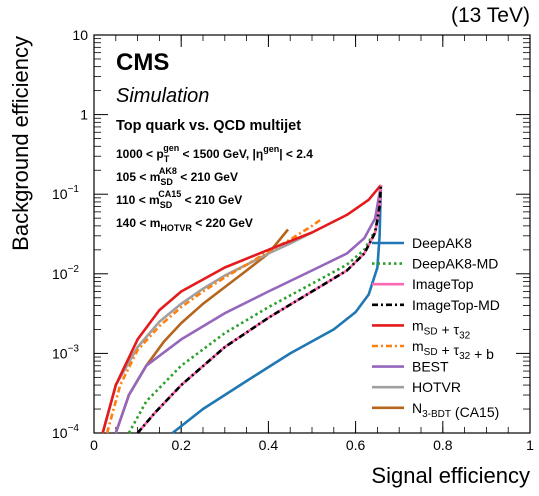 This screenshot has width=539, height=496. What do you see at coordinates (453, 350) in the screenshot?
I see `legend-label-5: mSD + τ32 + b` at bounding box center [453, 350].